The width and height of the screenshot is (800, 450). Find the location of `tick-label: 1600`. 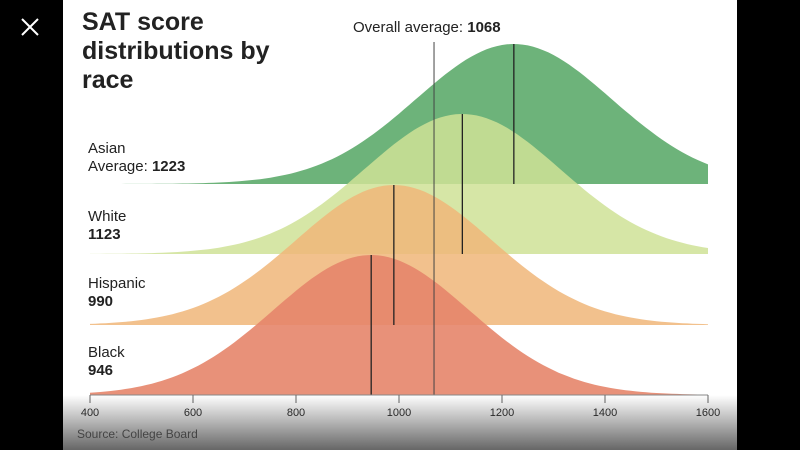

tick-label: 1600 is located at coordinates (708, 413).